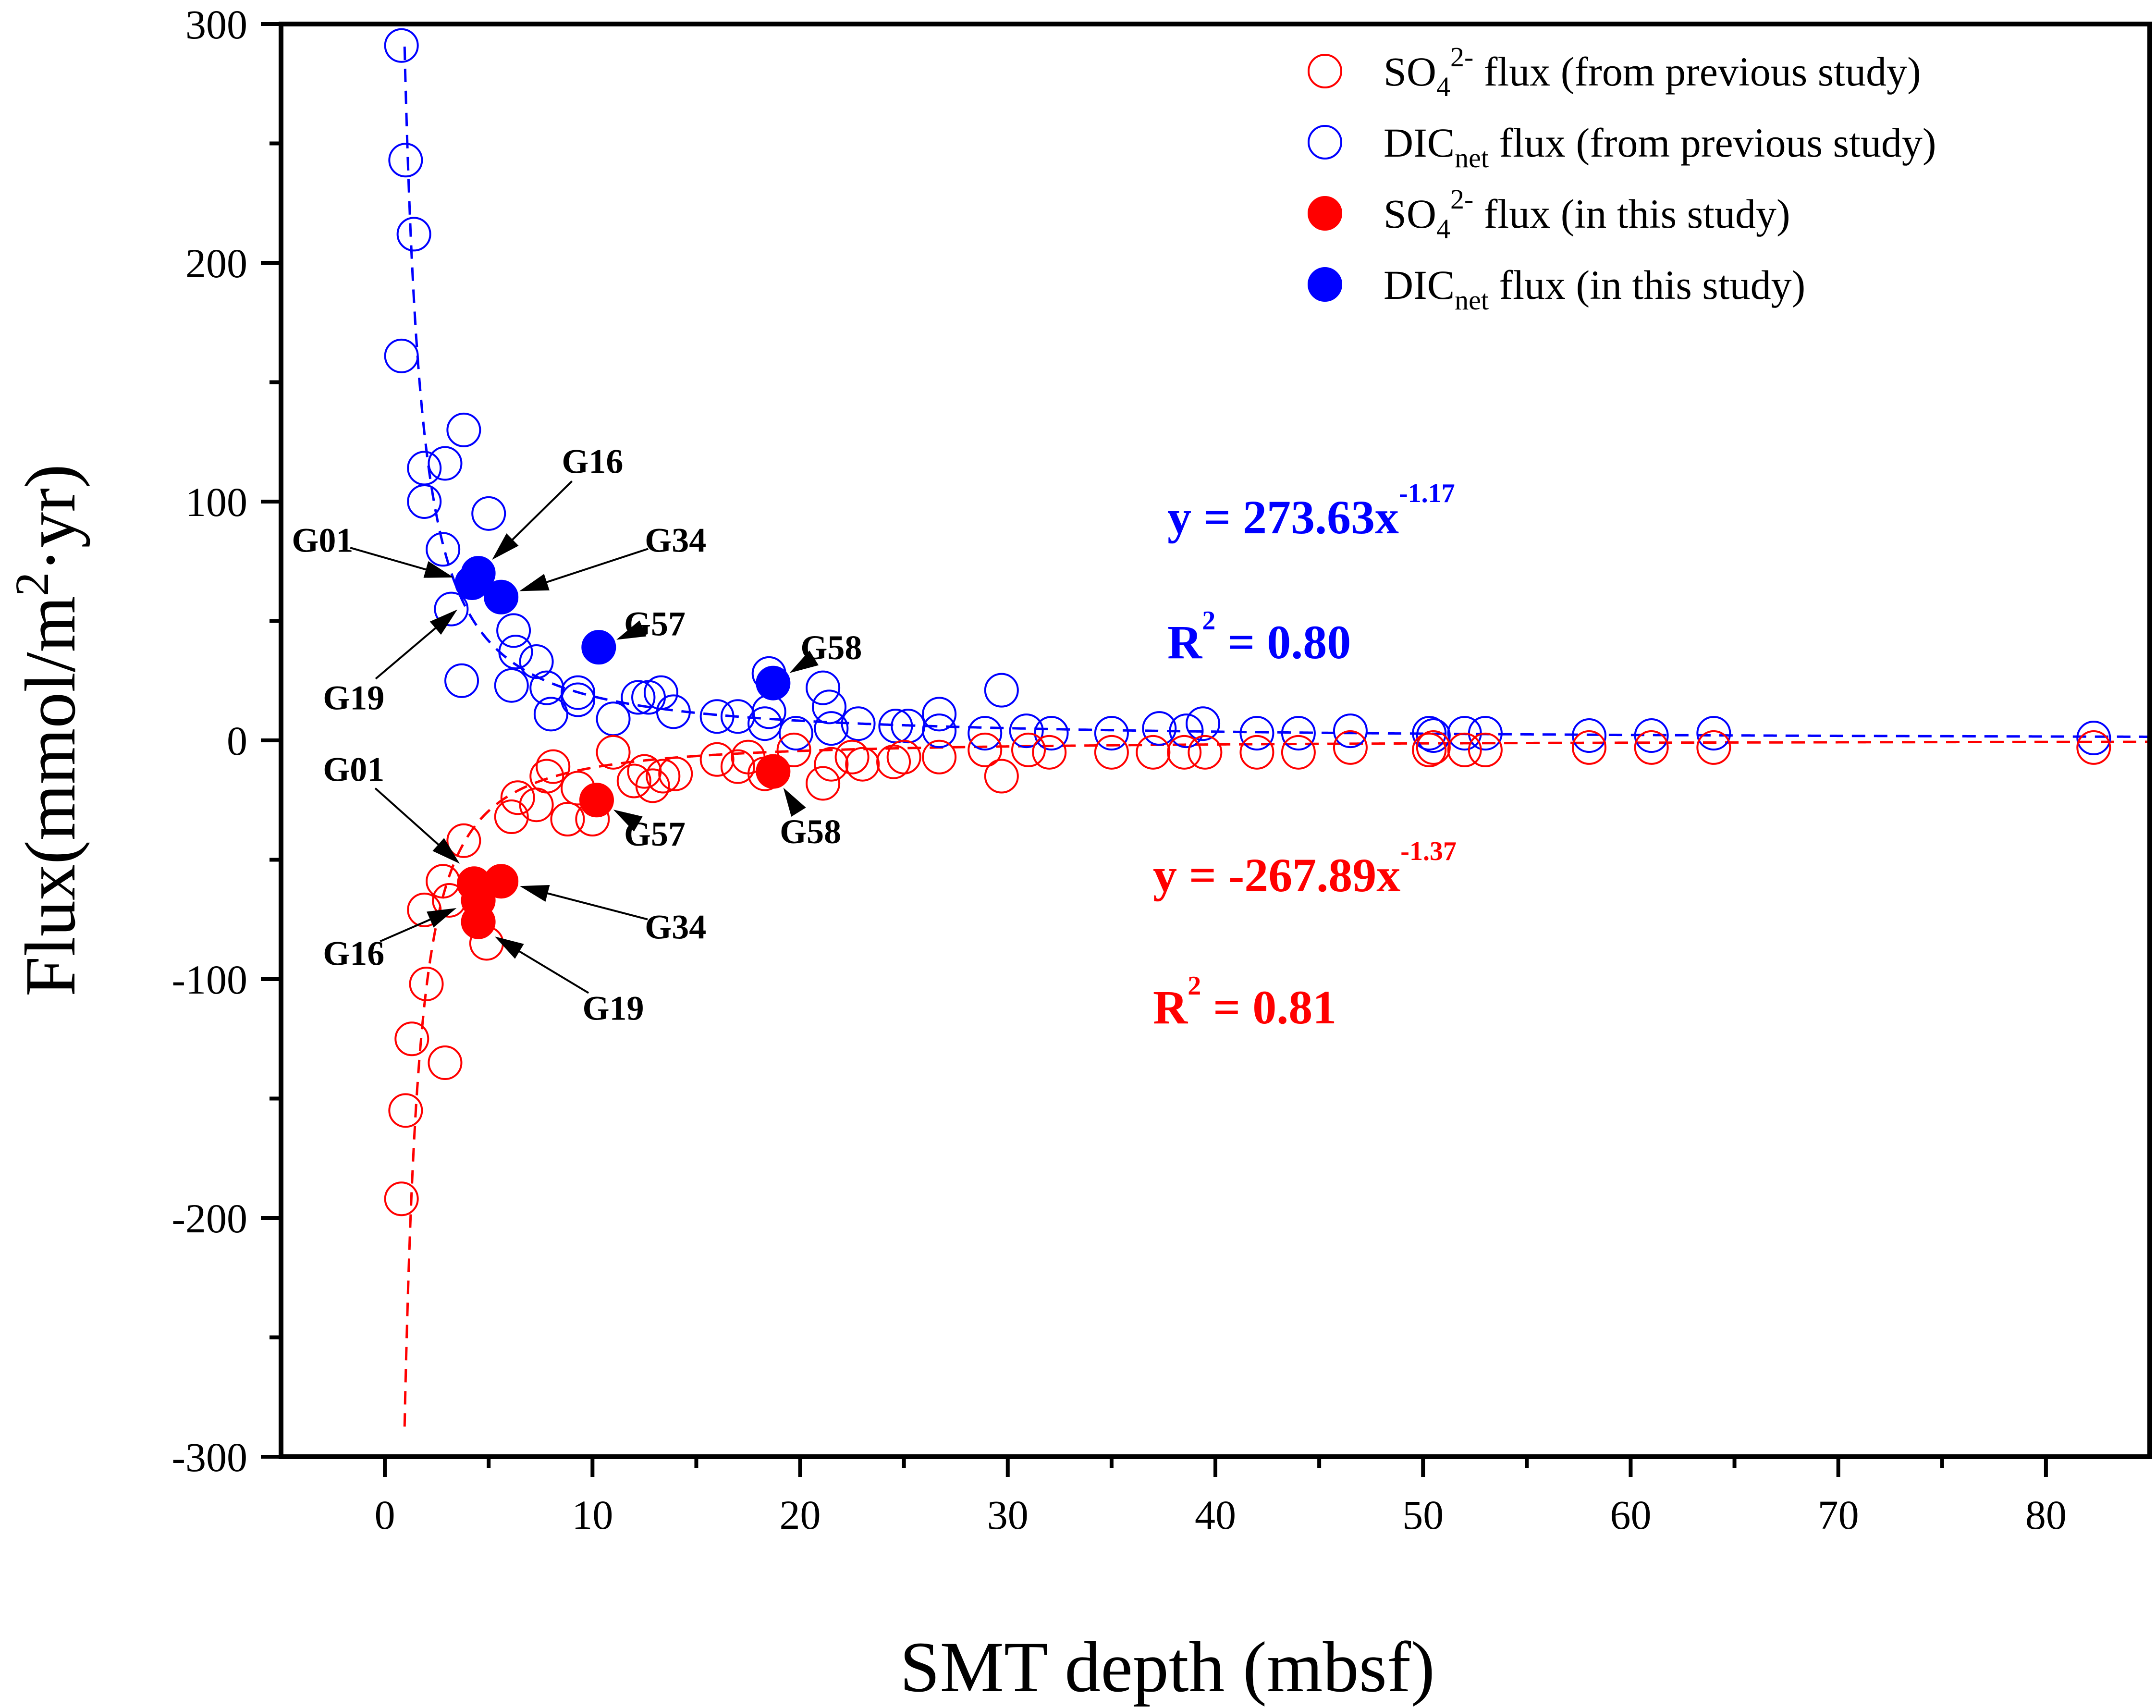 The image size is (2156, 1708). What do you see at coordinates (237, 741) in the screenshot?
I see `y-tick-label: 0` at bounding box center [237, 741].